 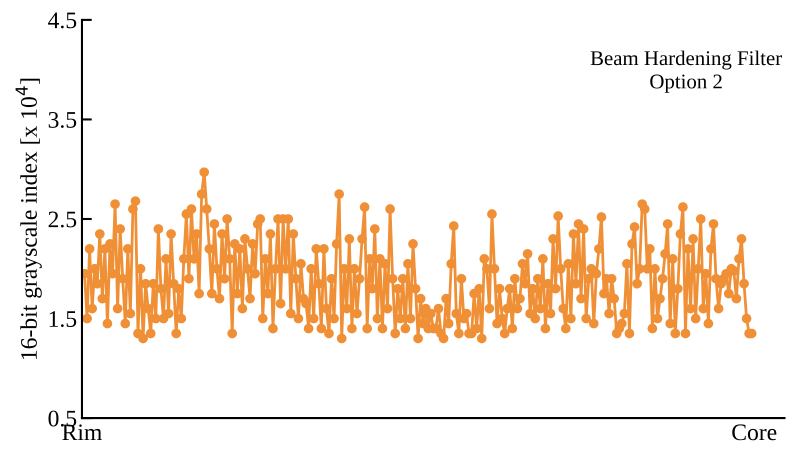 What do you see at coordinates (29, 219) in the screenshot?
I see `y-axis-title: 16-bit grayscale index [x 10$^{4}$]` at bounding box center [29, 219].